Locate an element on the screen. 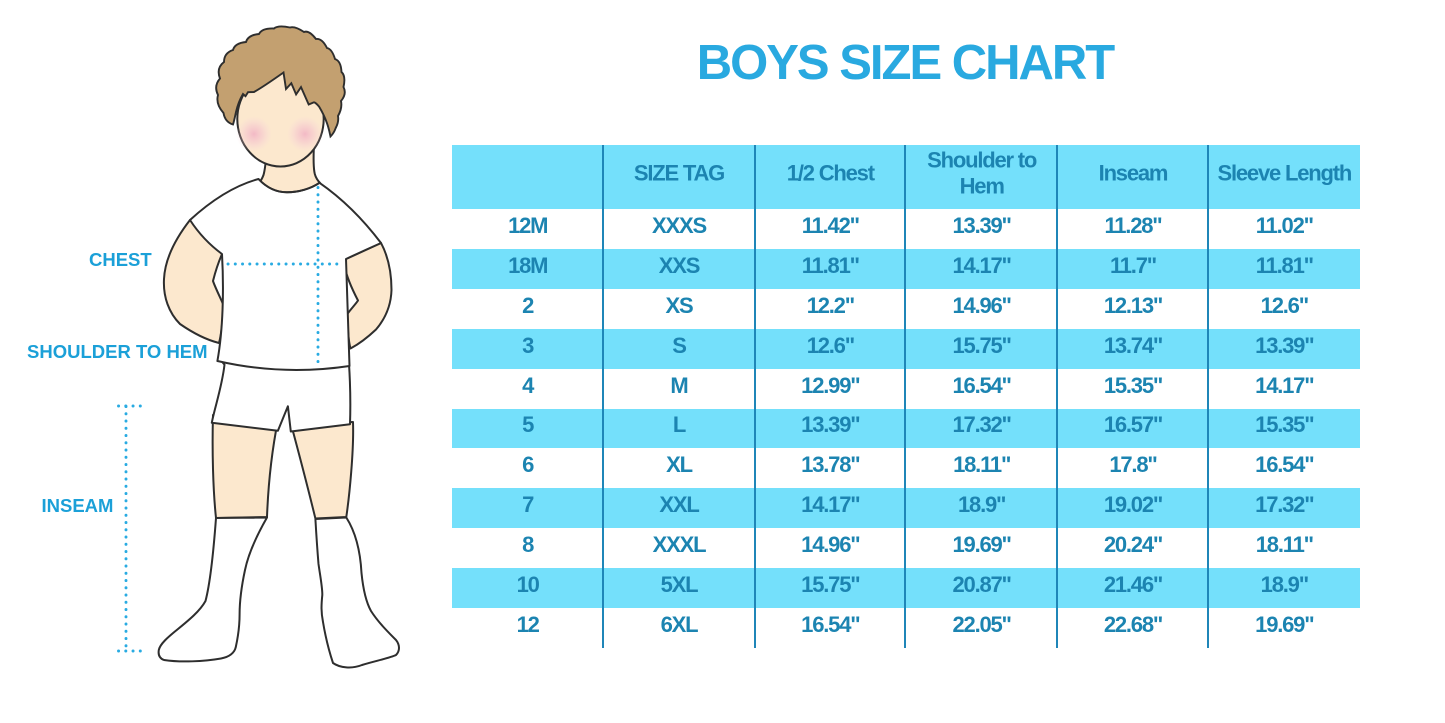  svg-text: INSEAM is located at coordinates (78, 505).